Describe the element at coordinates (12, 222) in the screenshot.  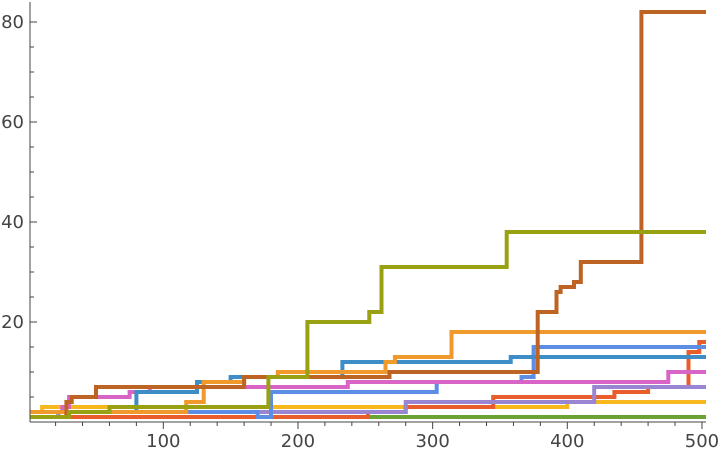
I see `y-tick-label: 40` at that location.